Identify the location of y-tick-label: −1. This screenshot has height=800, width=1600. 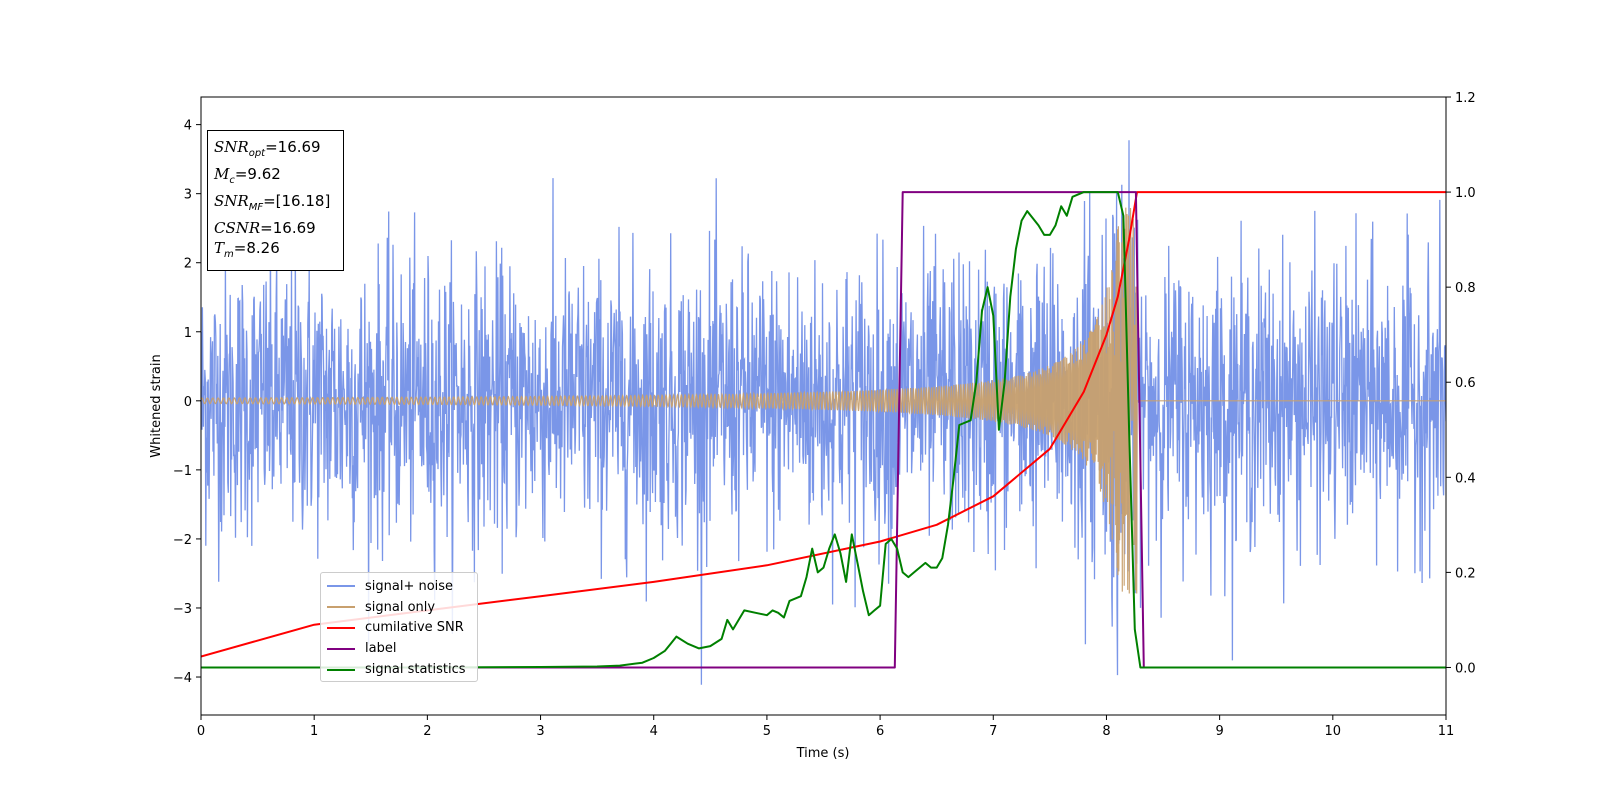
(182, 471).